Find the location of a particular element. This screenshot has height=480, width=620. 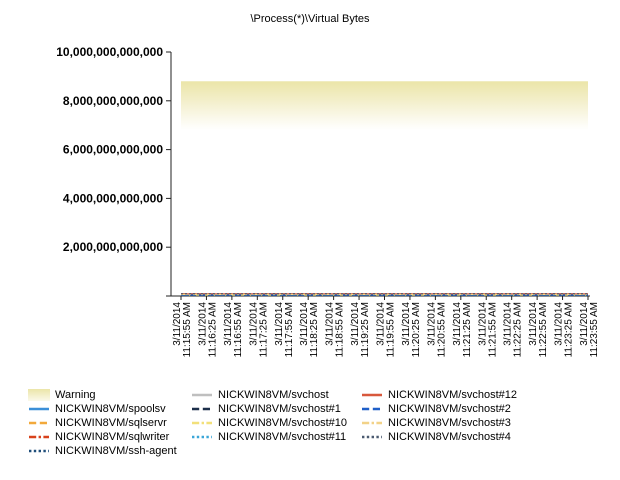

x-tick-label: 3/11/201411:17:25 AM is located at coordinates (258, 330).